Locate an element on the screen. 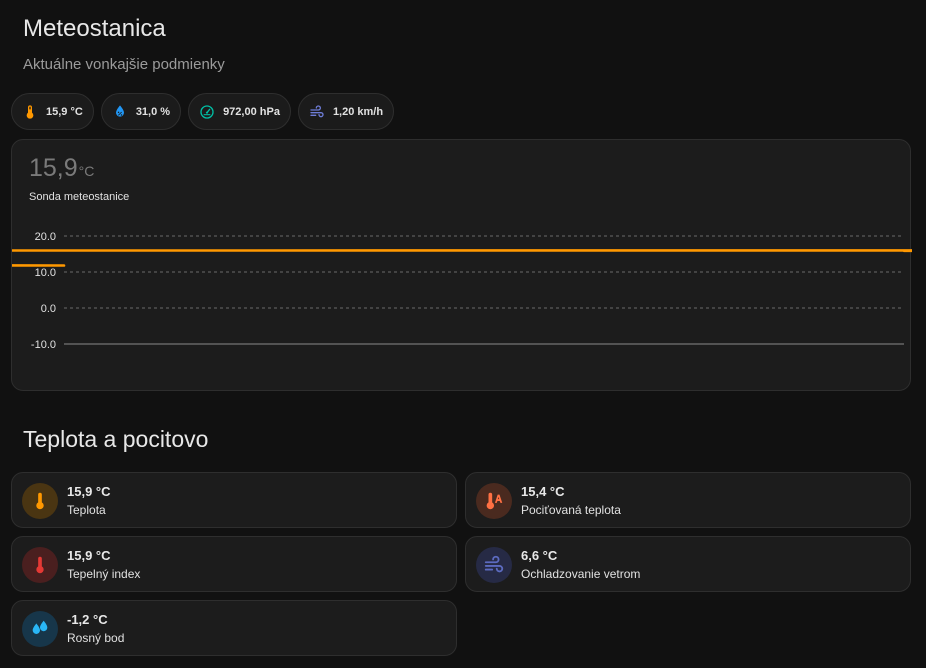 Image resolution: width=926 pixels, height=668 pixels. wind-chip-value: 1,20 km/h is located at coordinates (358, 111).